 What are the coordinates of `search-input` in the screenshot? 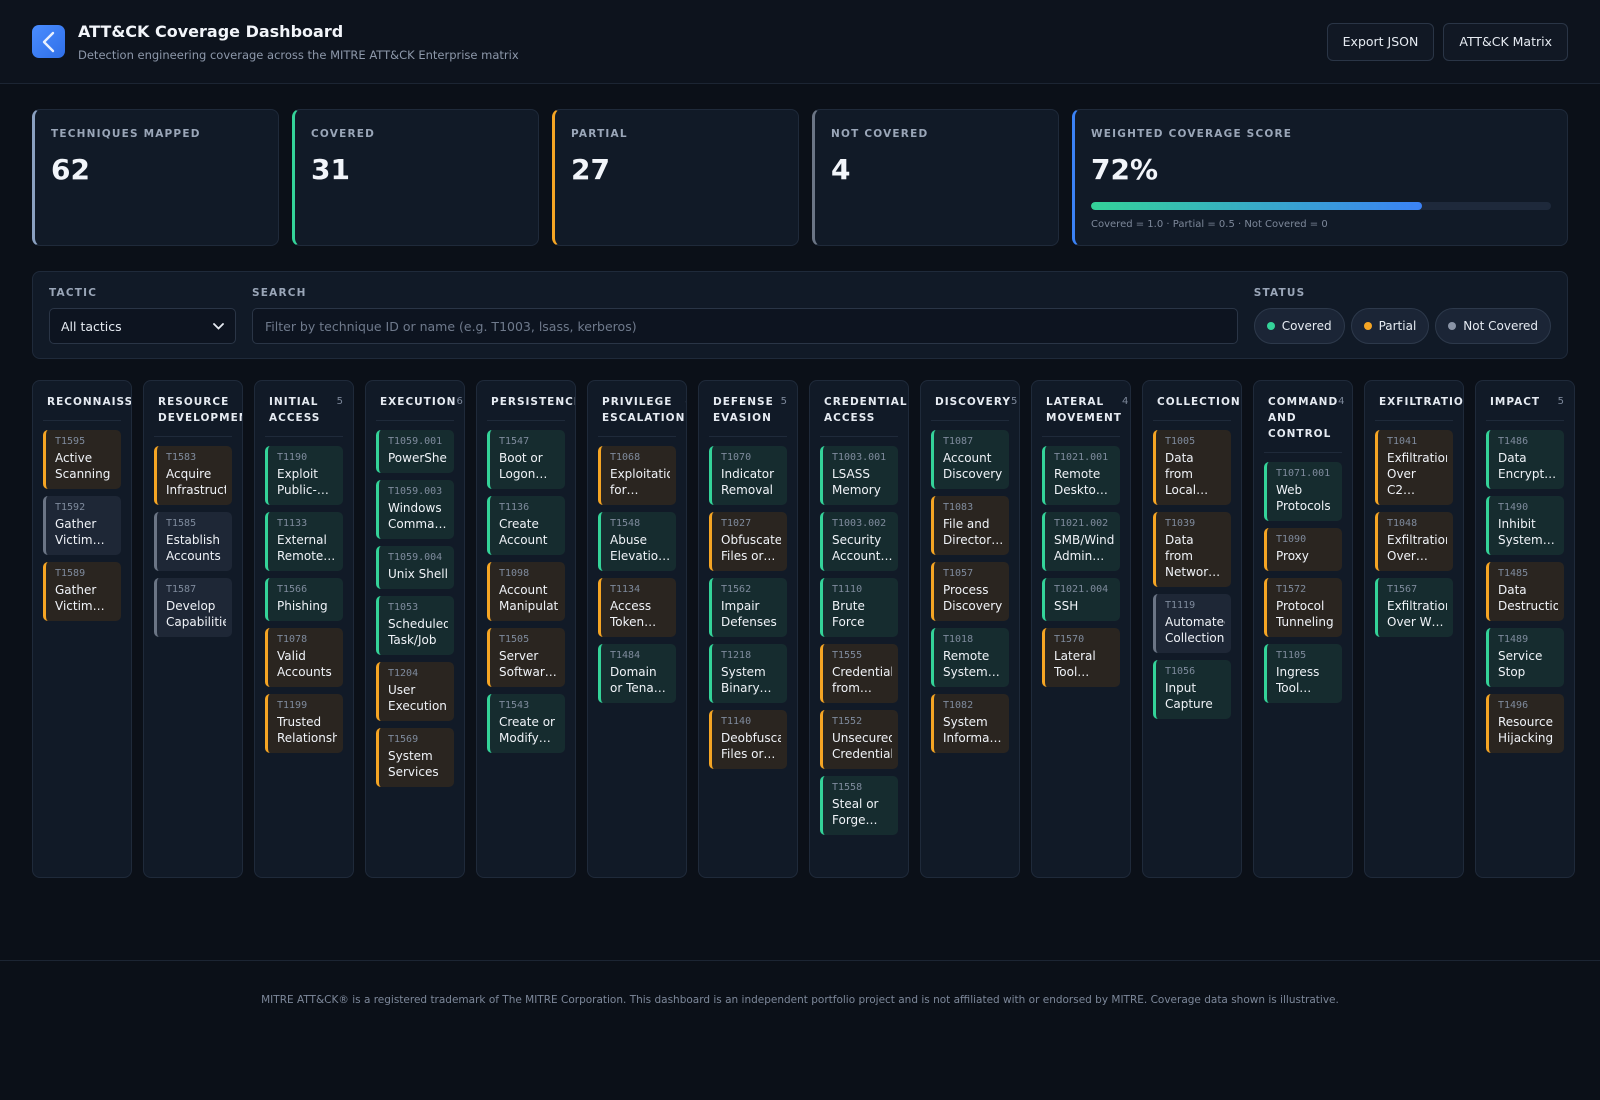 It's located at (745, 326).